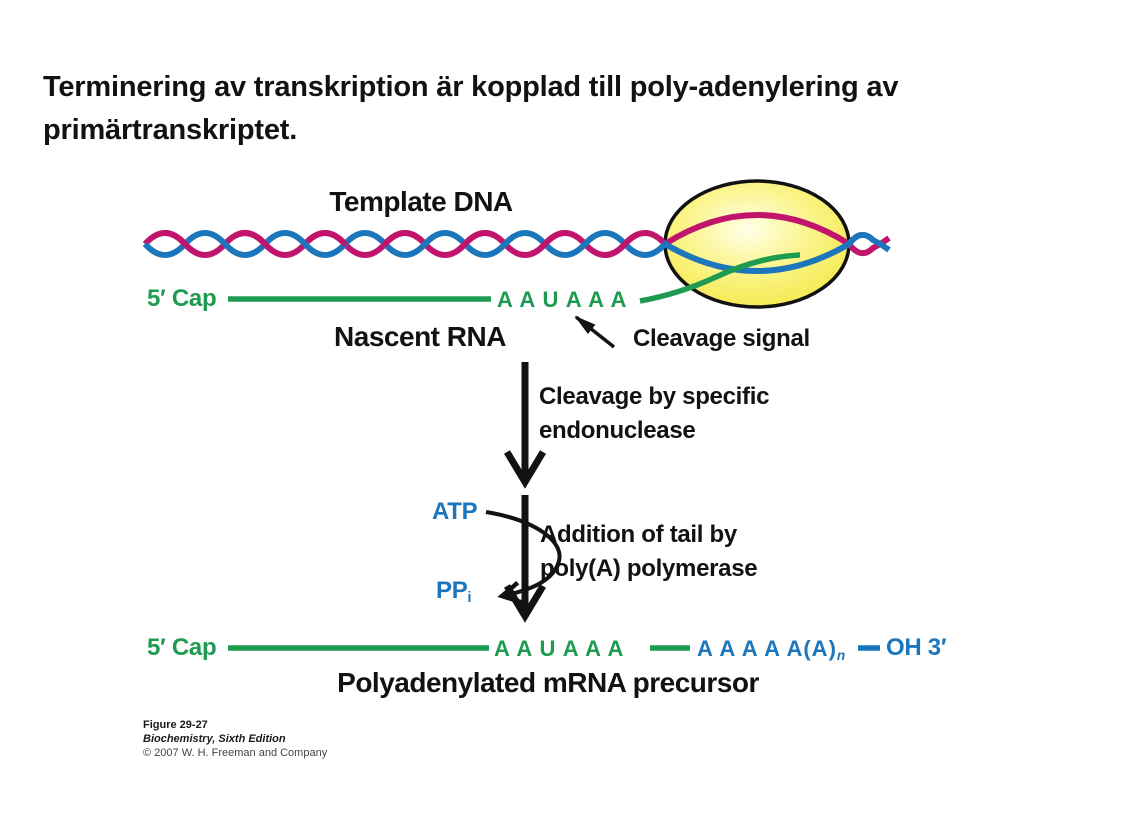  I want to click on dna-helix, so click(516, 243).